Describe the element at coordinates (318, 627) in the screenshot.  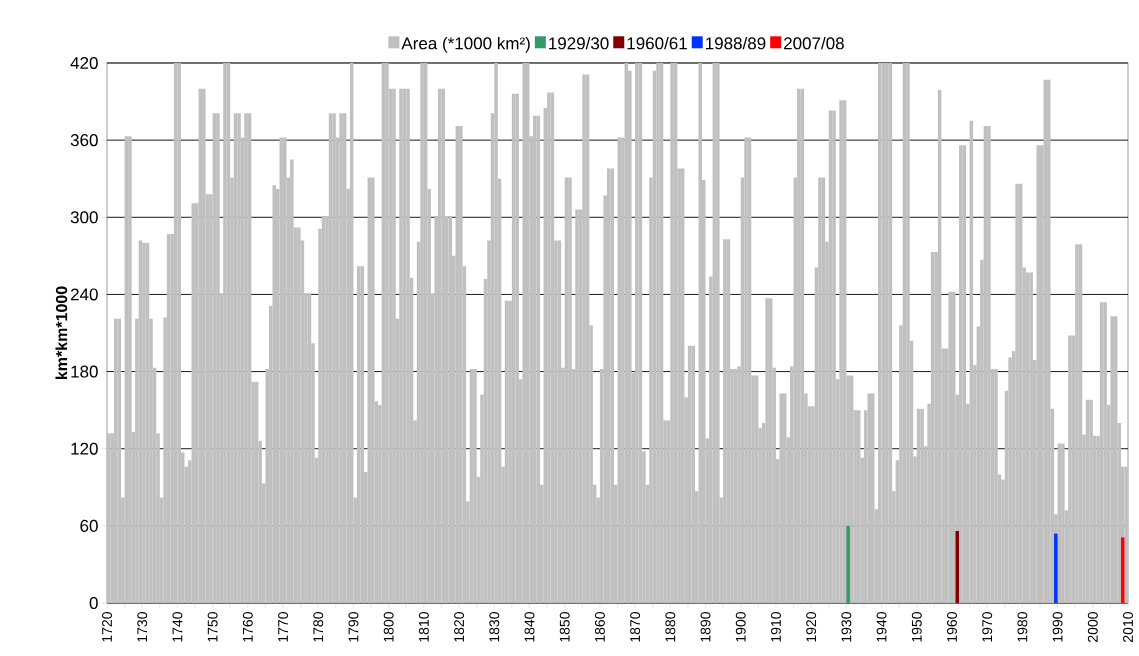
I see `x-tick-label: 1780` at that location.